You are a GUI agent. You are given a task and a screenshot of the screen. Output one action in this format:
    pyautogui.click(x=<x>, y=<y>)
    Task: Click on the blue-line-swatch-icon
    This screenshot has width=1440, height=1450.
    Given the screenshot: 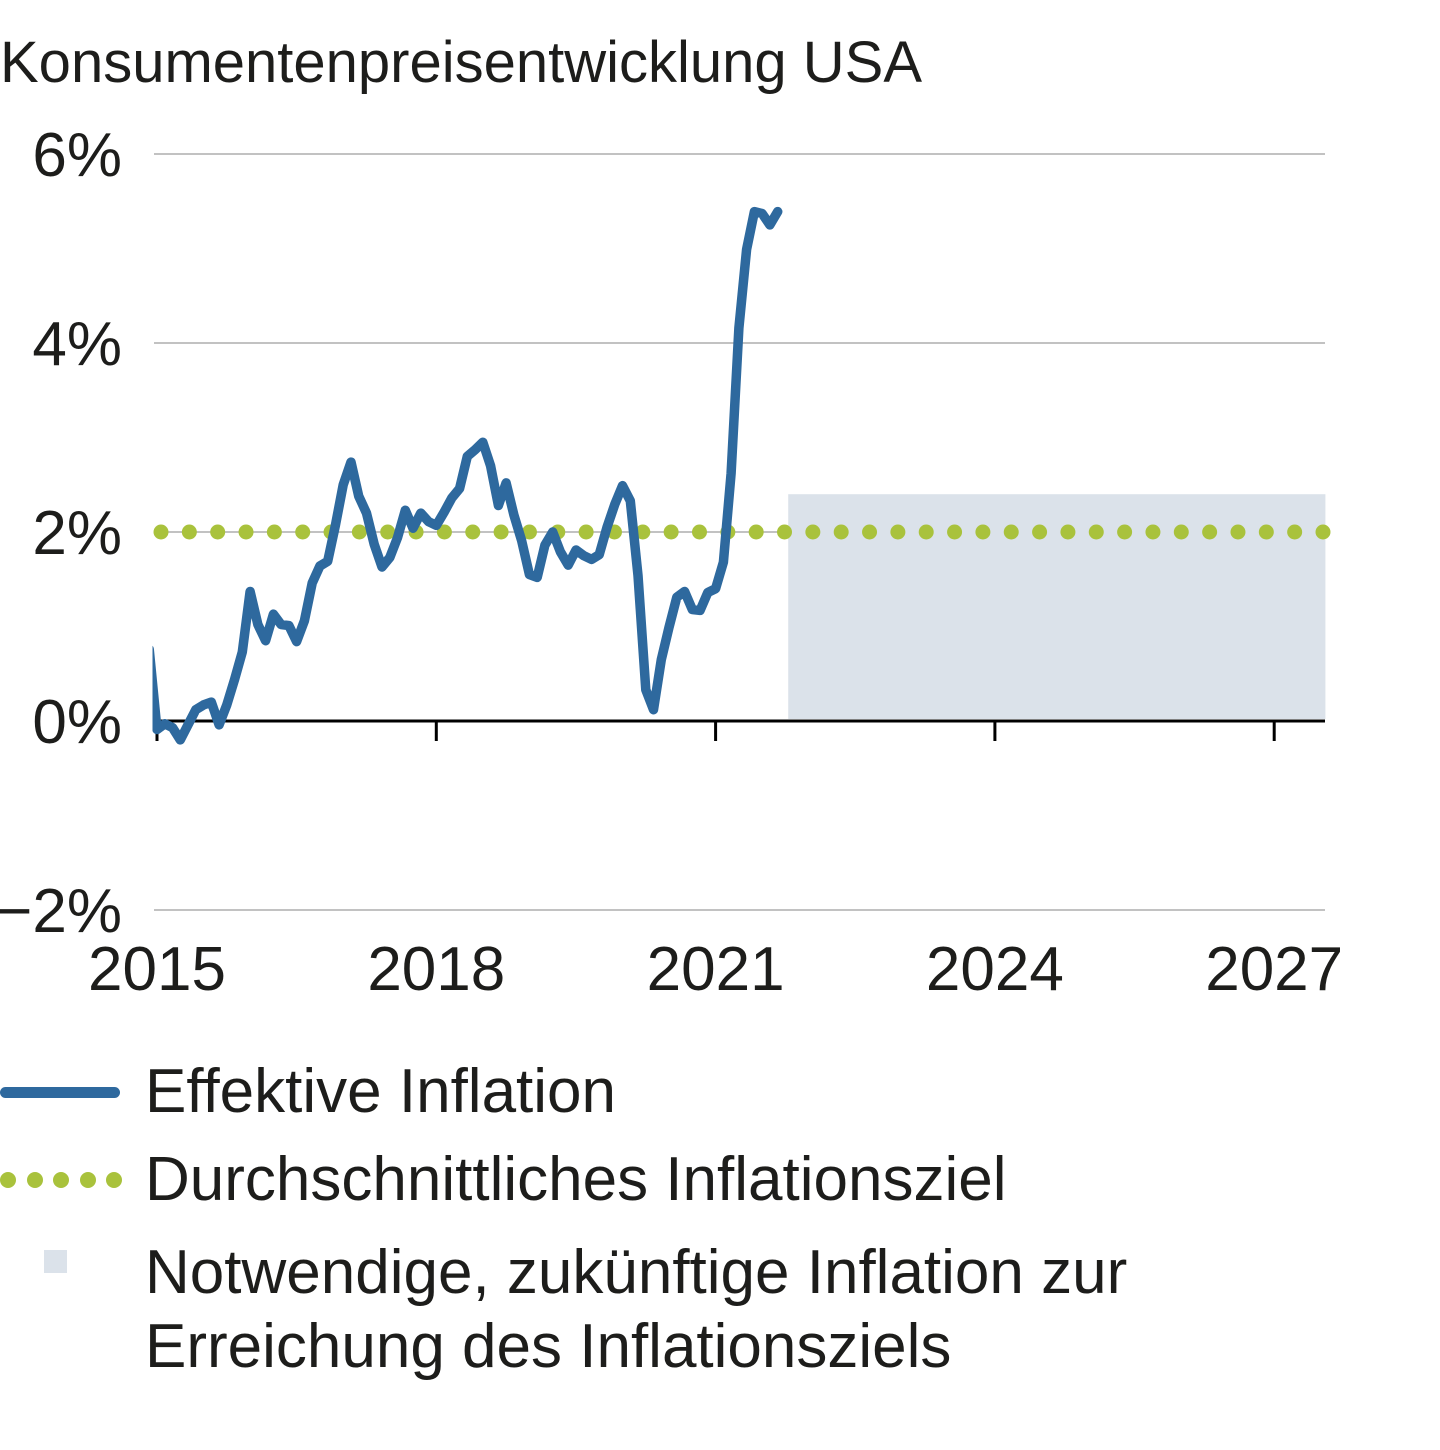 What is the action you would take?
    pyautogui.click(x=60, y=1092)
    